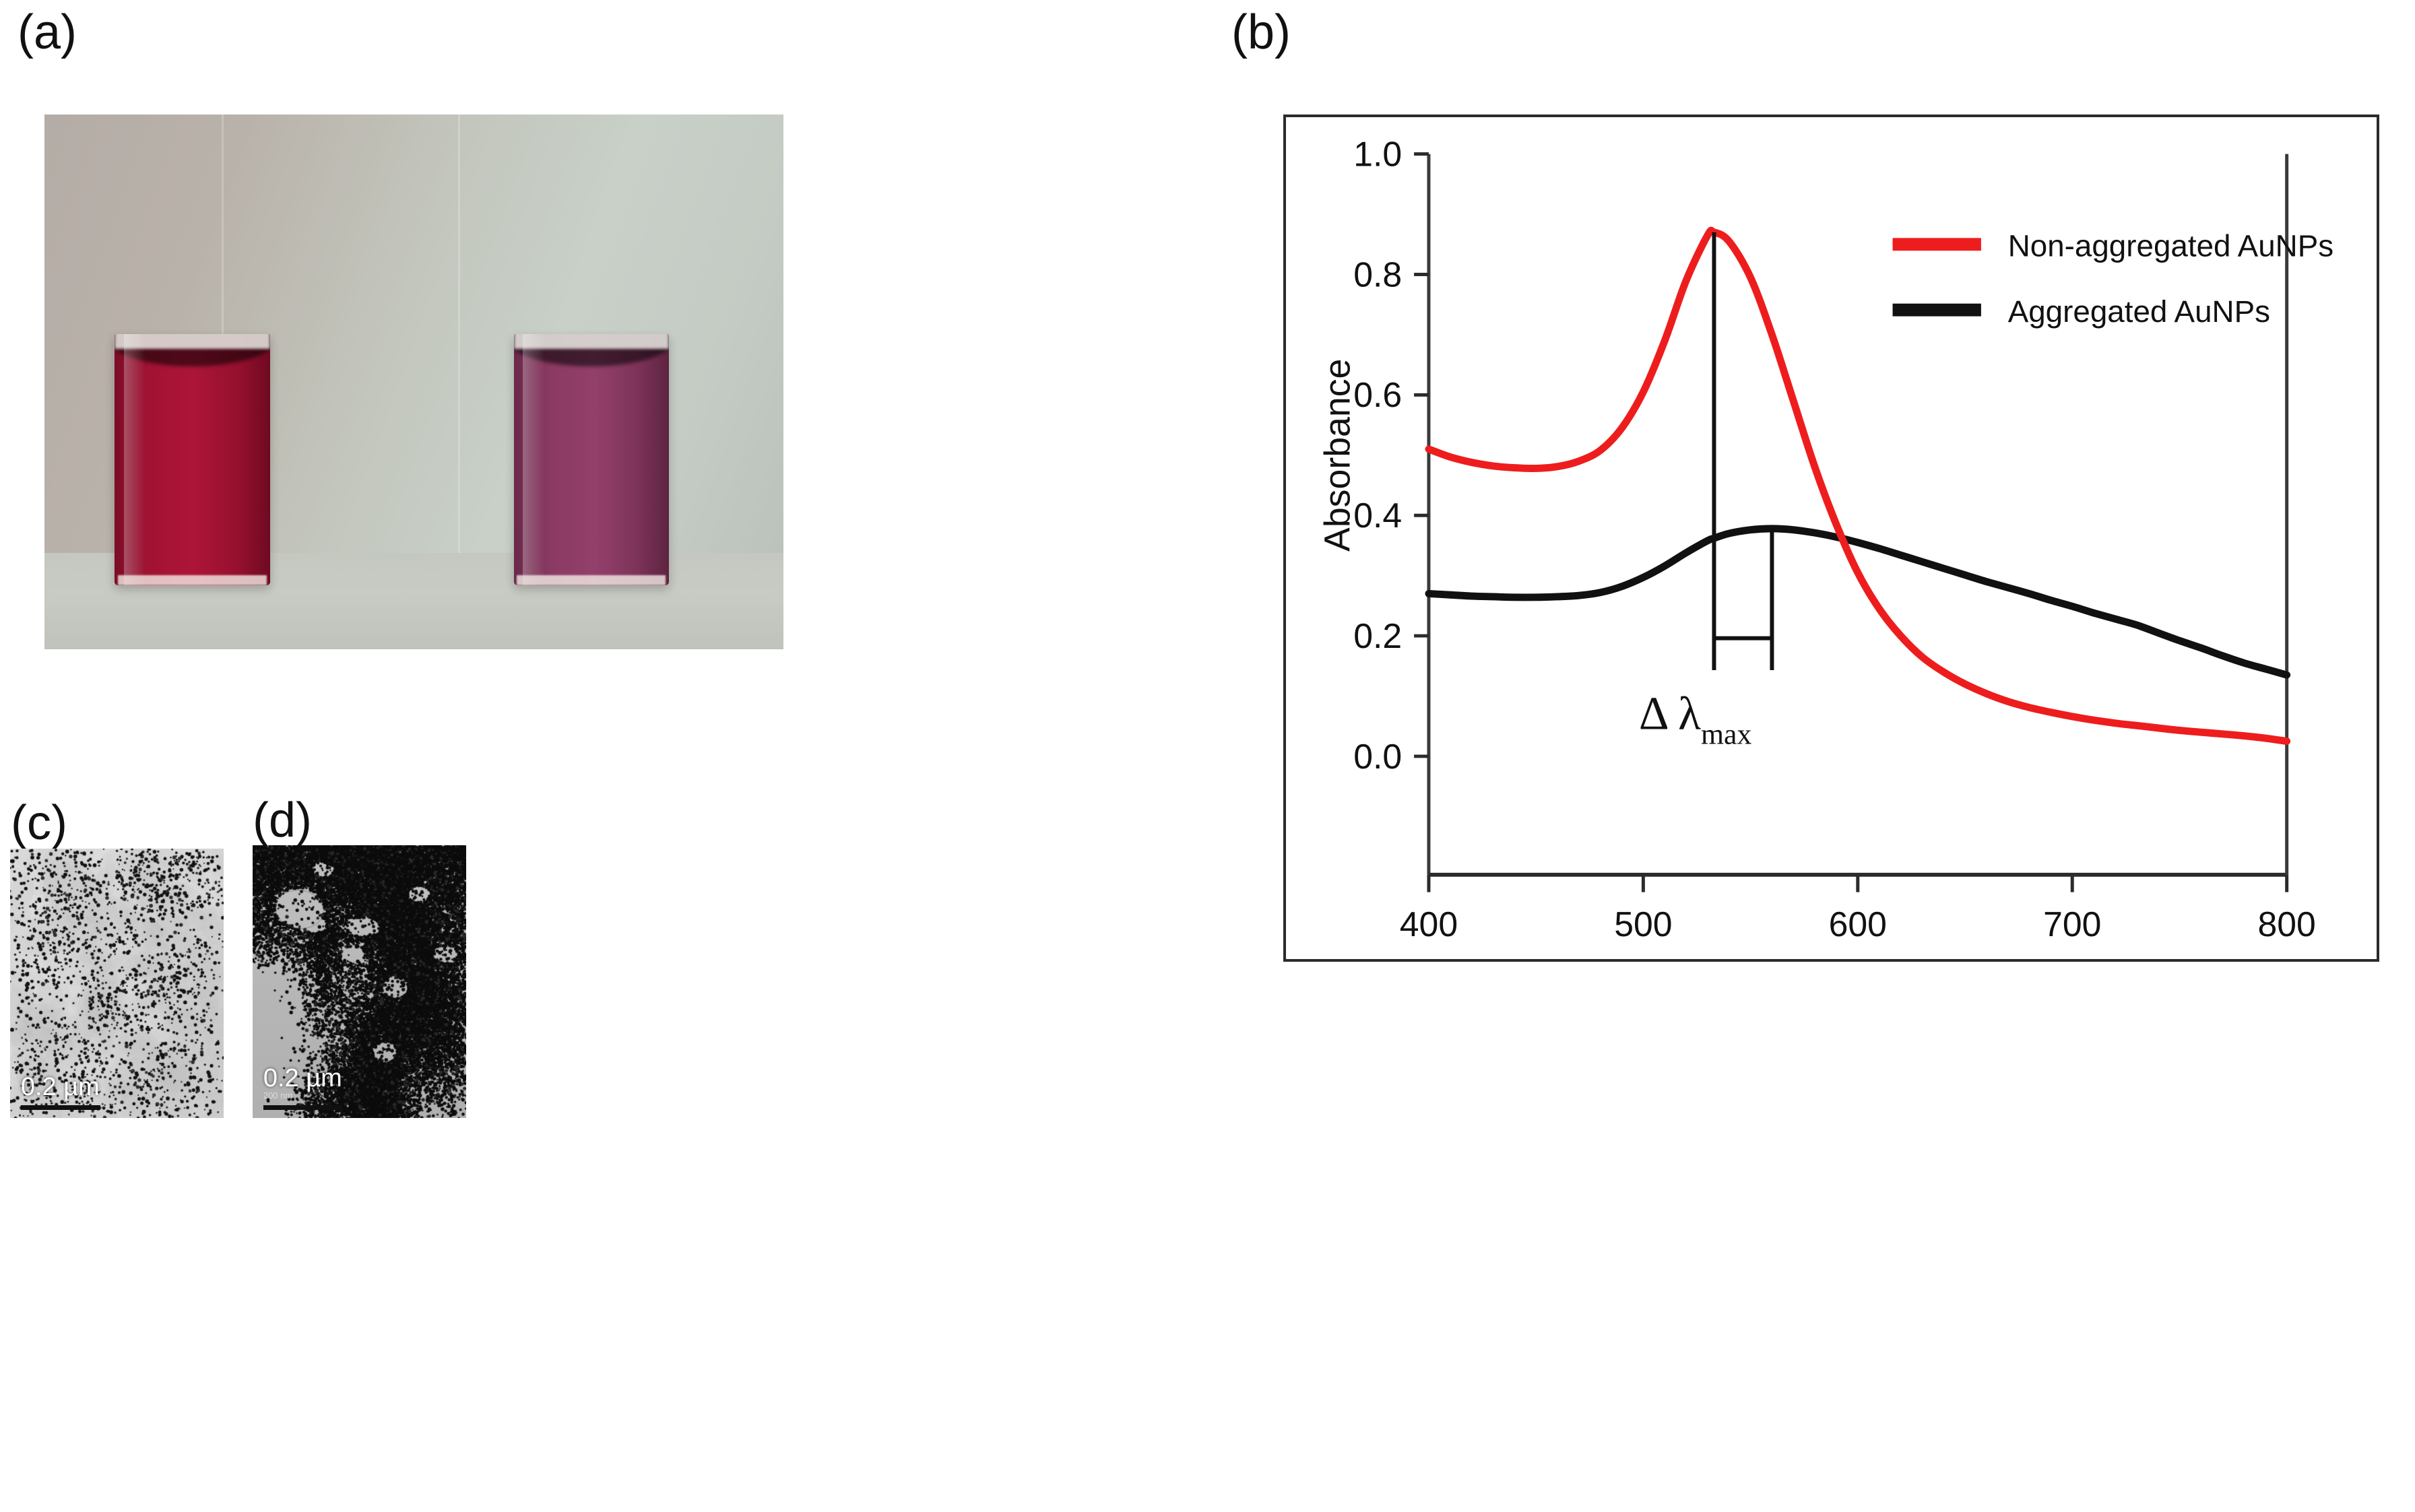 The height and width of the screenshot is (1512, 2415). I want to click on panel-a-photograph, so click(413, 381).